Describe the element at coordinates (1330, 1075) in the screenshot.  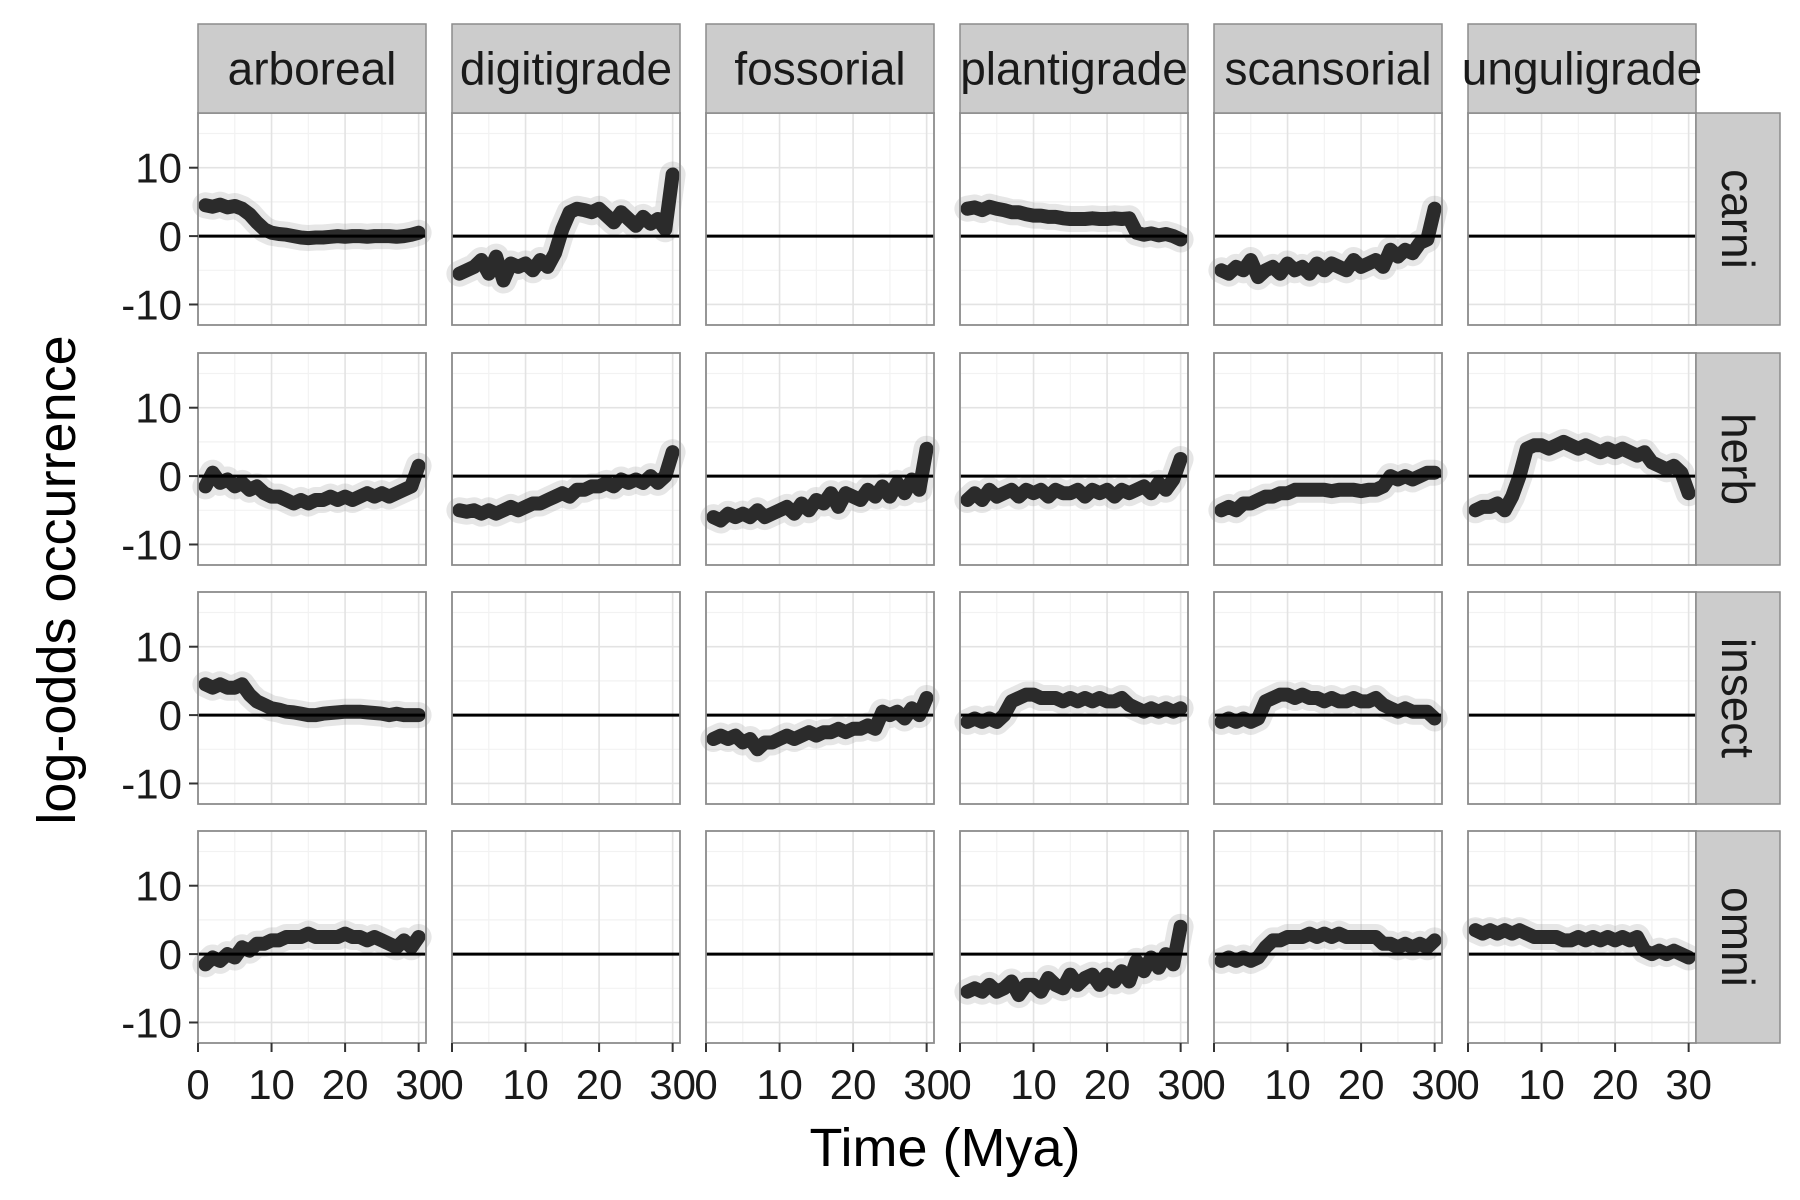
I see `x-axis-scansorial: 0 10 20 30` at that location.